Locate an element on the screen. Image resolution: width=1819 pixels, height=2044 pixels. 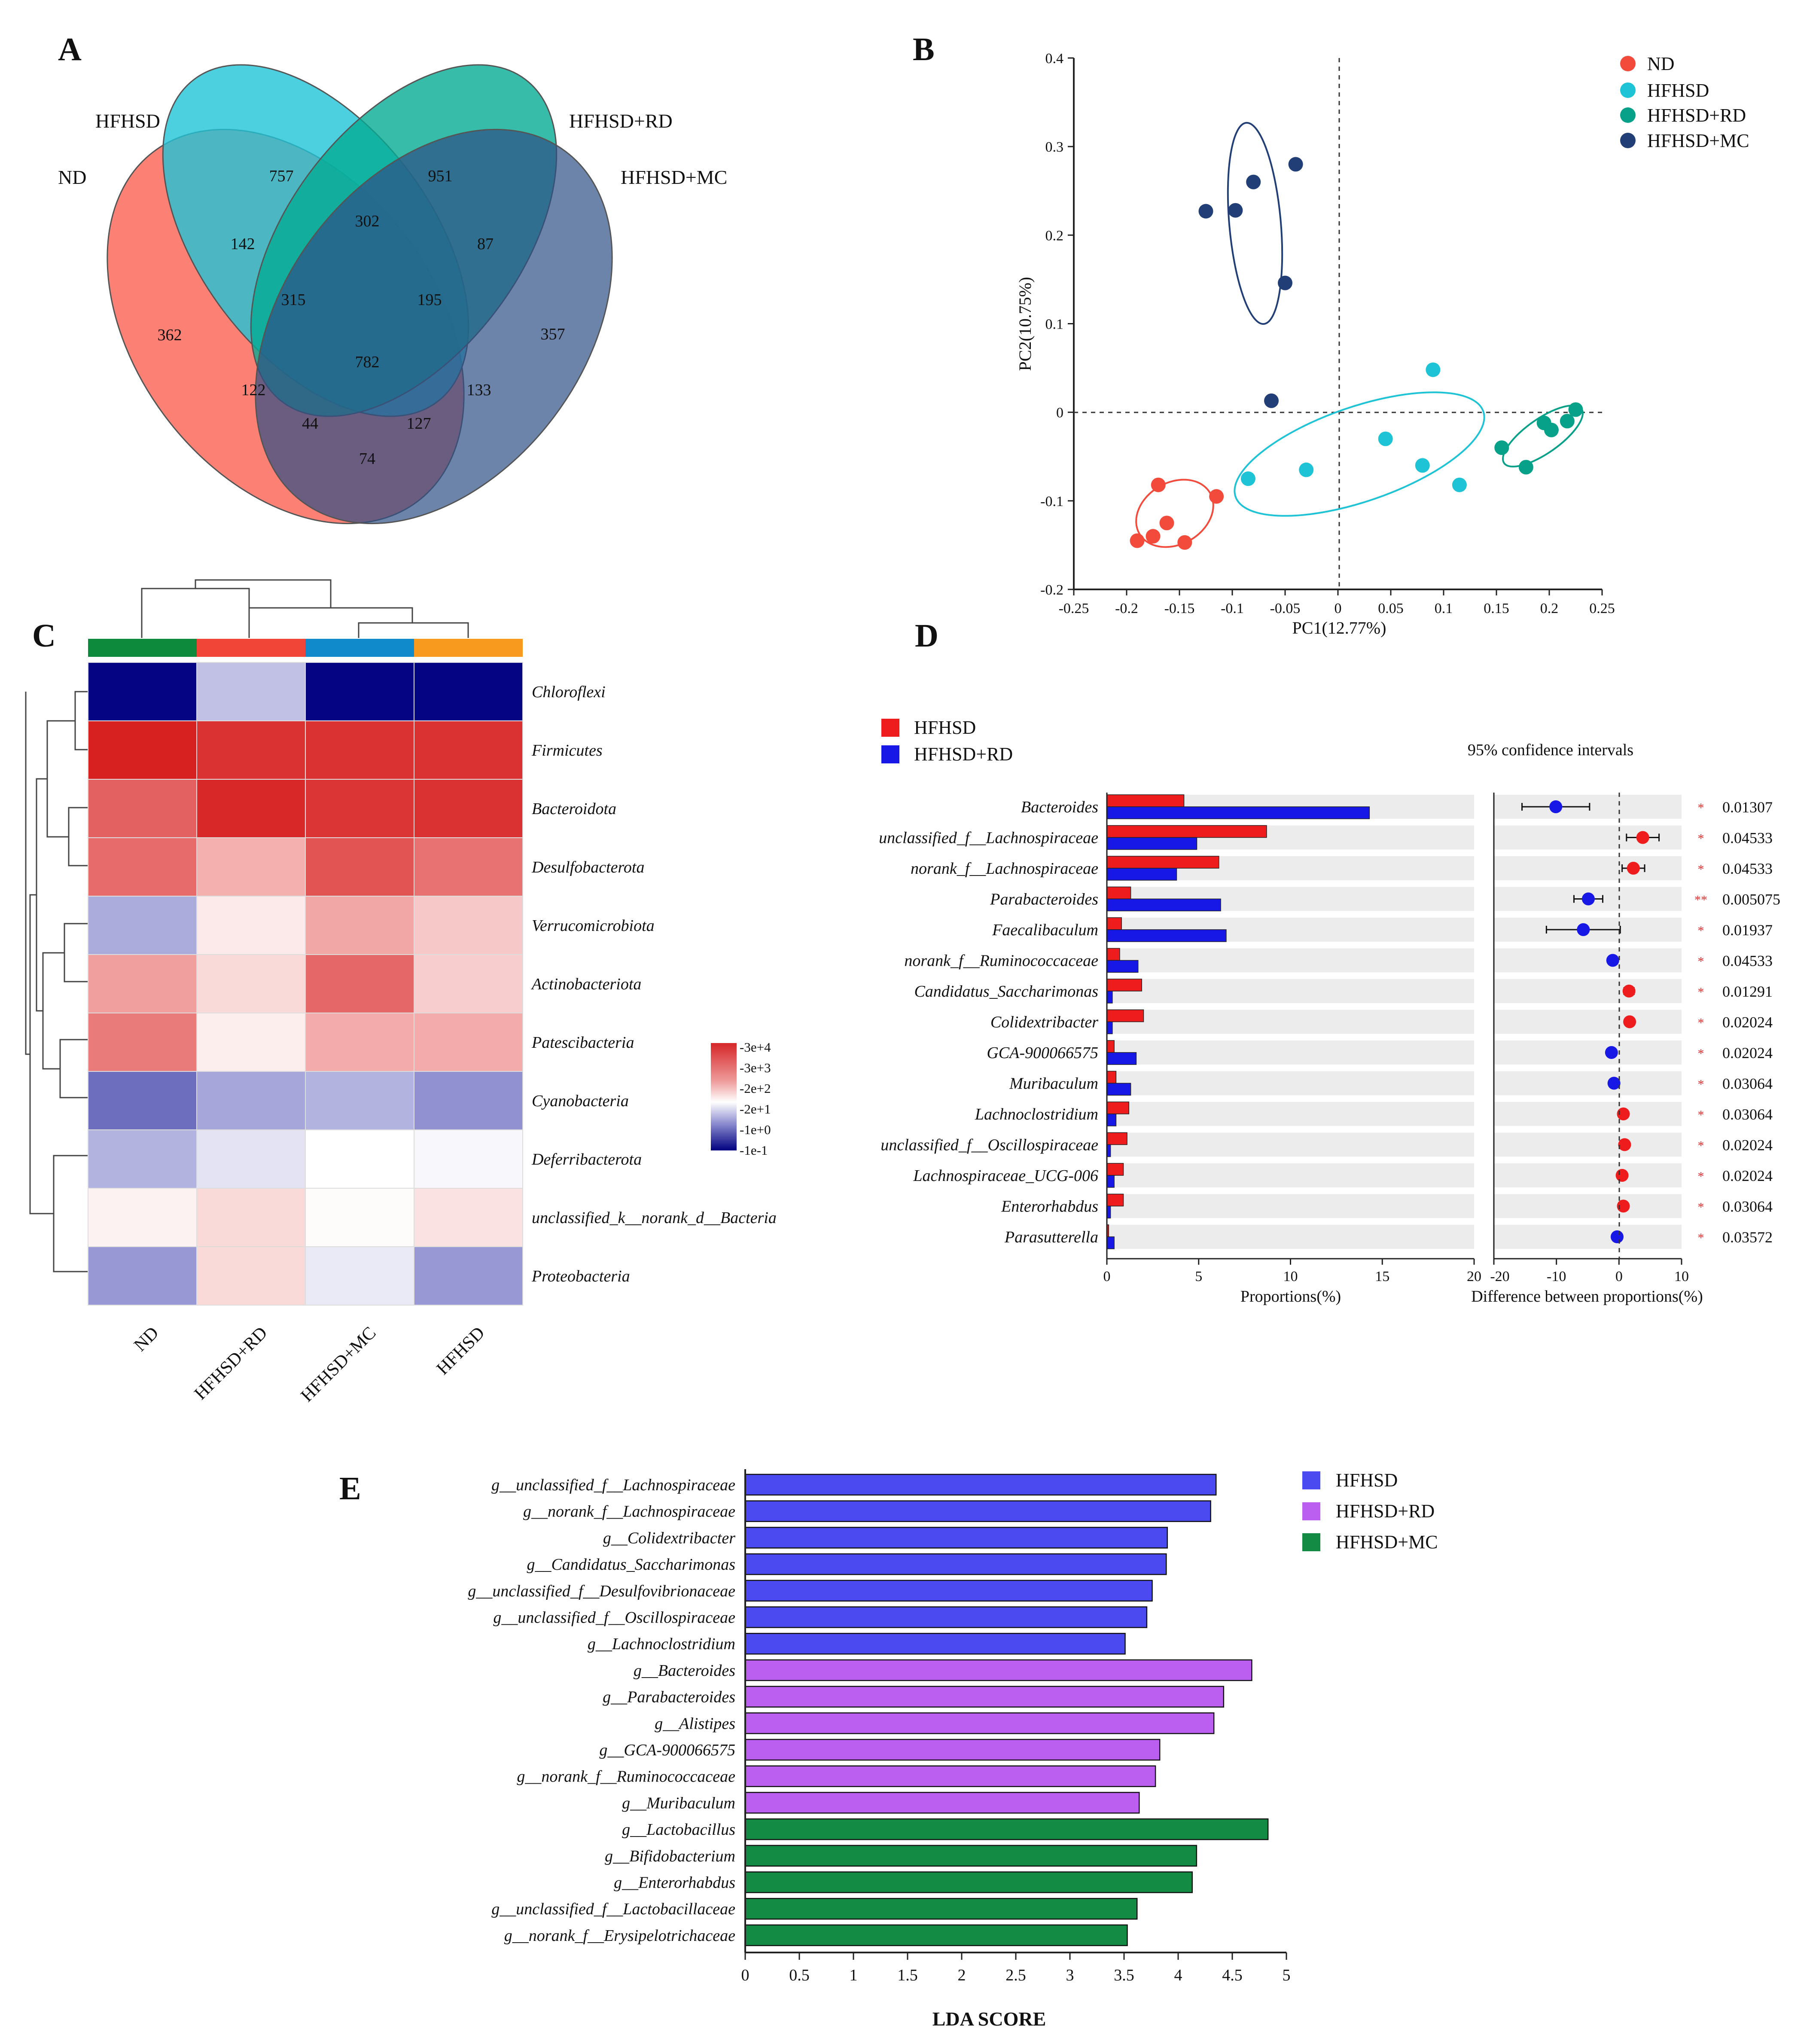
lefse-x-tick-label: 0 is located at coordinates (745, 1975).